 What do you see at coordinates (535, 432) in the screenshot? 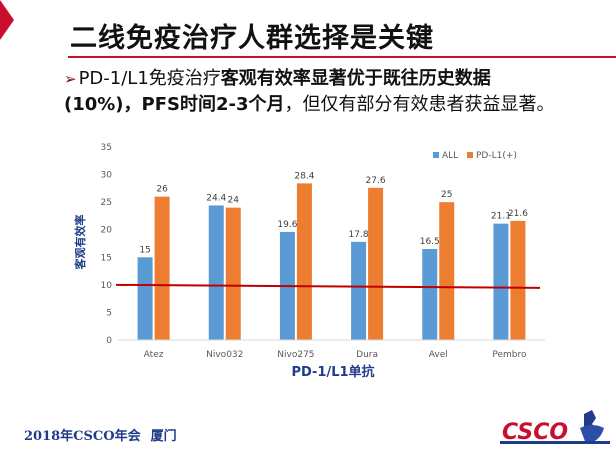
I see `csco-logo-text: CSCO` at bounding box center [535, 432].